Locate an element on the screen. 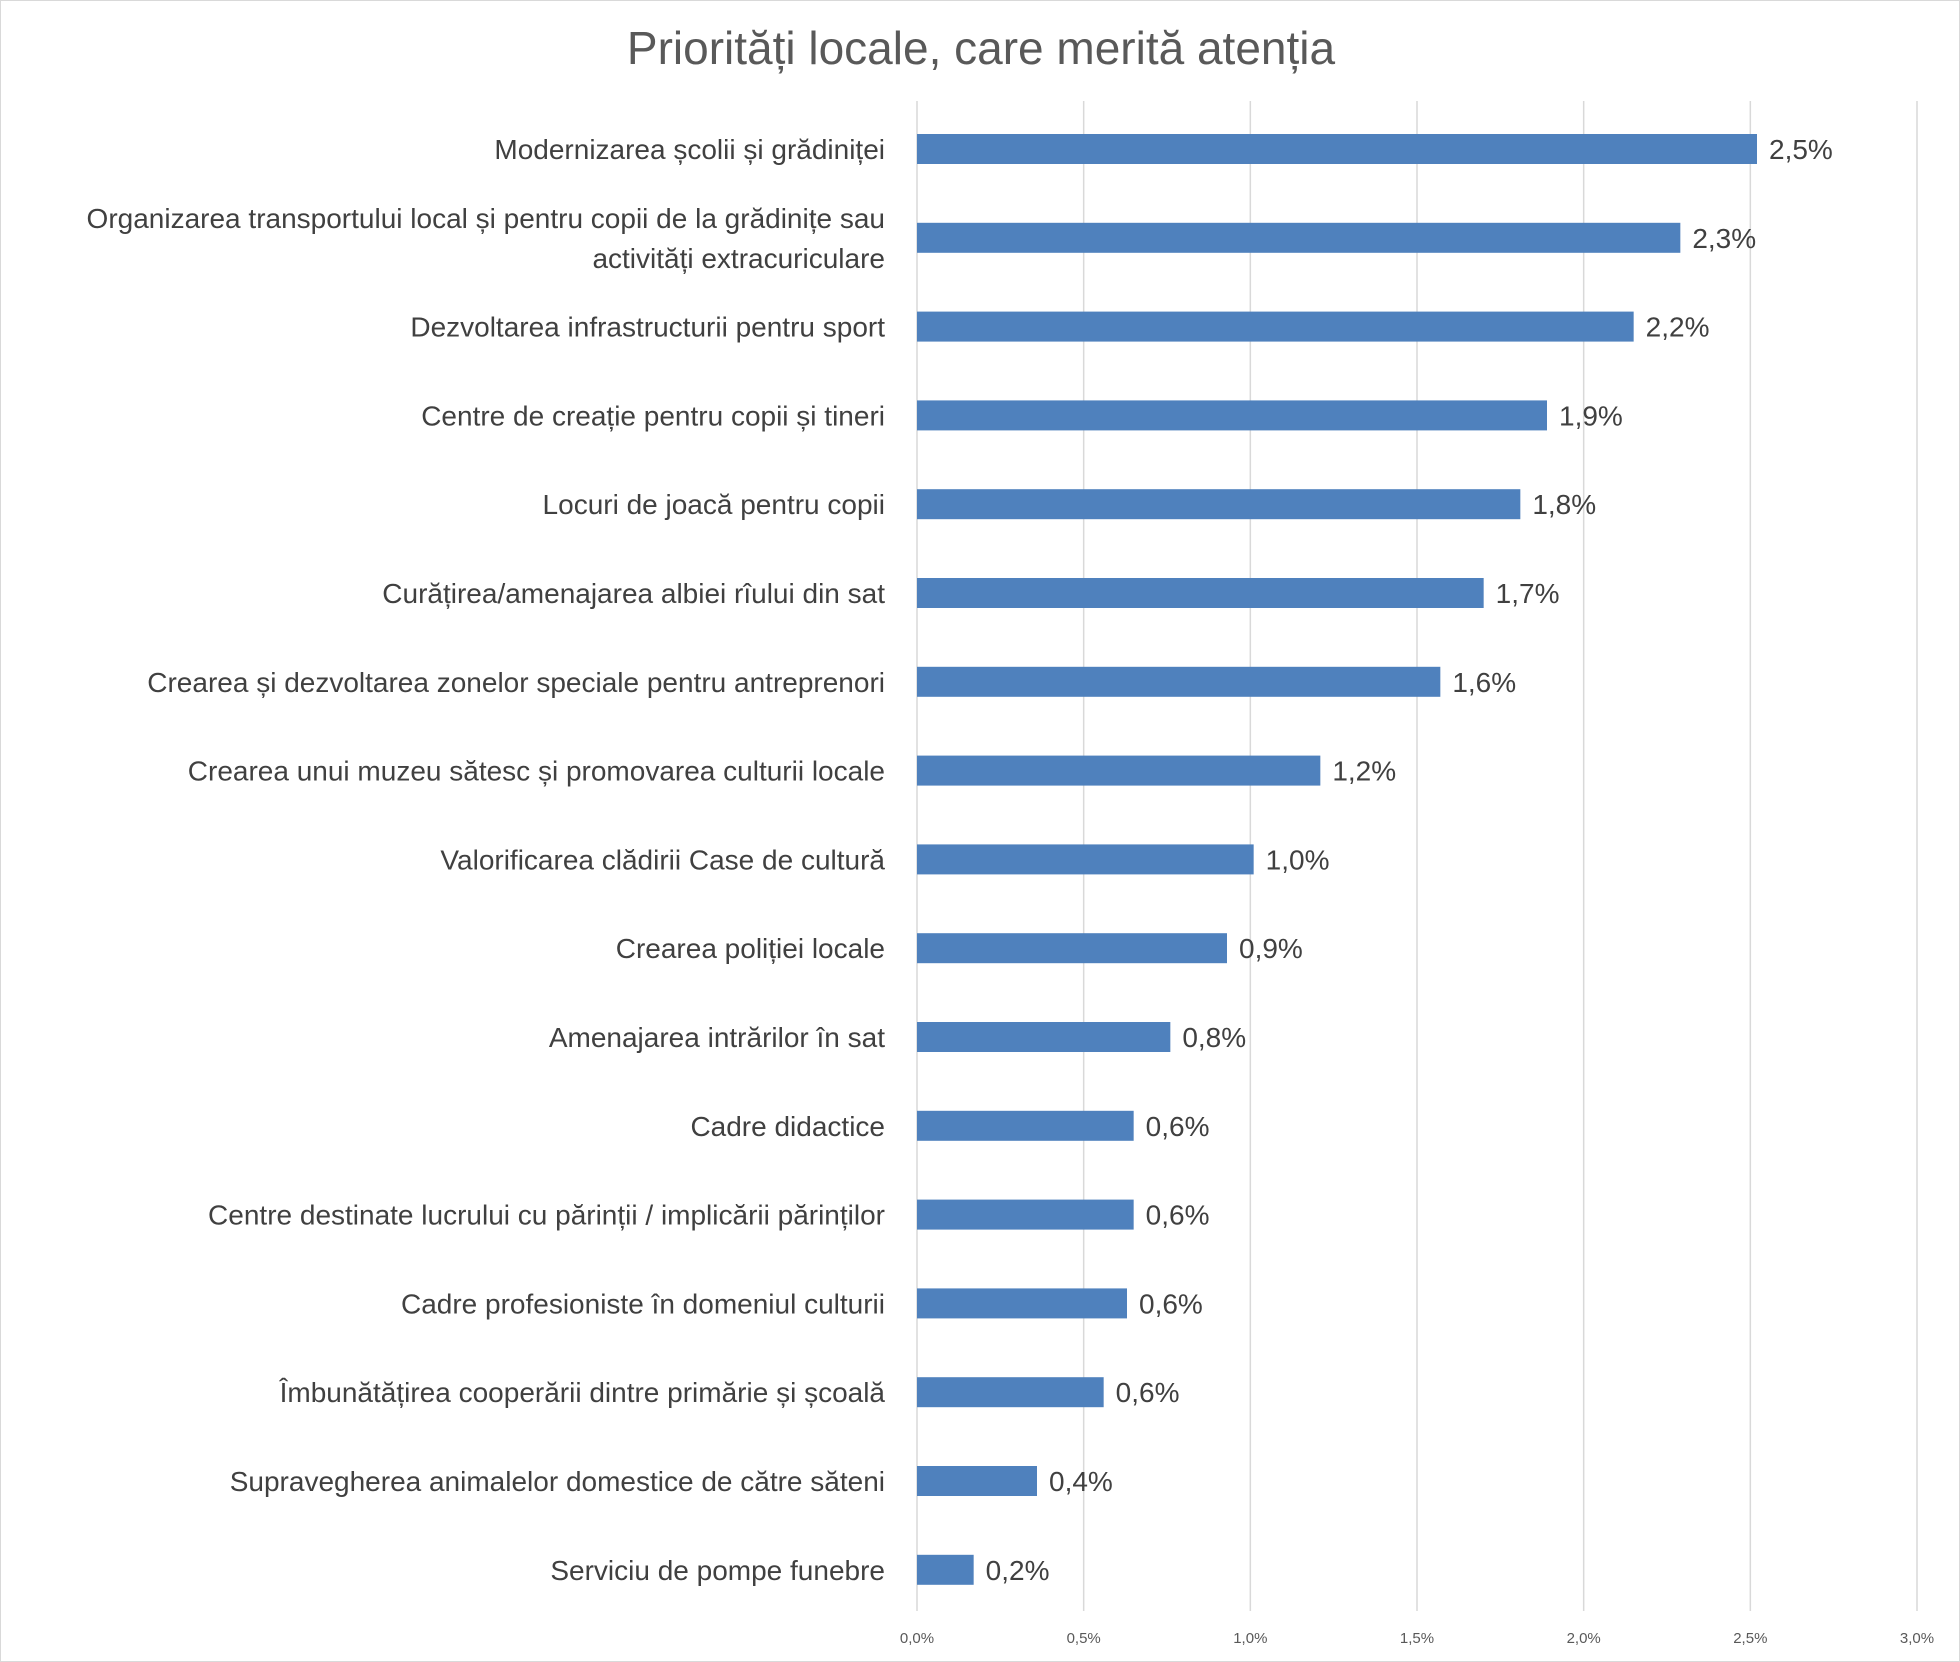 This screenshot has height=1662, width=1960. category-label: Centre de creație pentru copii și tineri is located at coordinates (653, 415).